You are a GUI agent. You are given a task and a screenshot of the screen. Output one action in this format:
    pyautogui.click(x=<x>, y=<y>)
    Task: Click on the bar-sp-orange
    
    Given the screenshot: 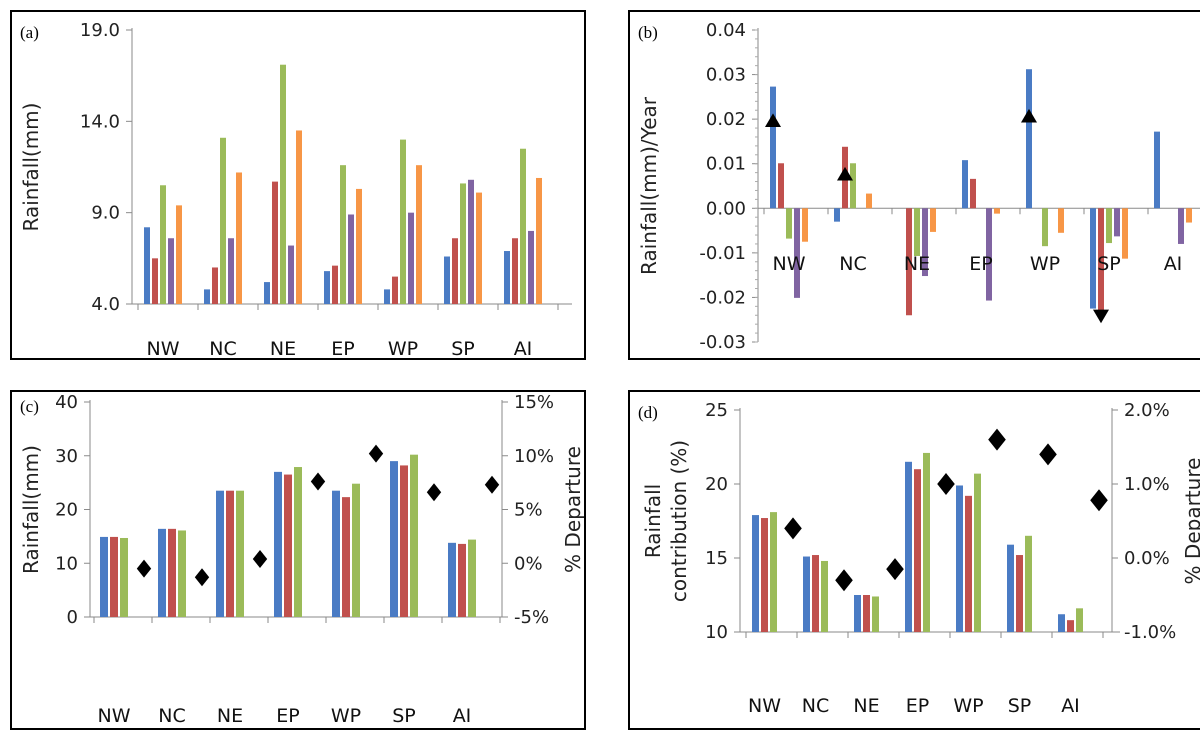 What is the action you would take?
    pyautogui.click(x=479, y=248)
    